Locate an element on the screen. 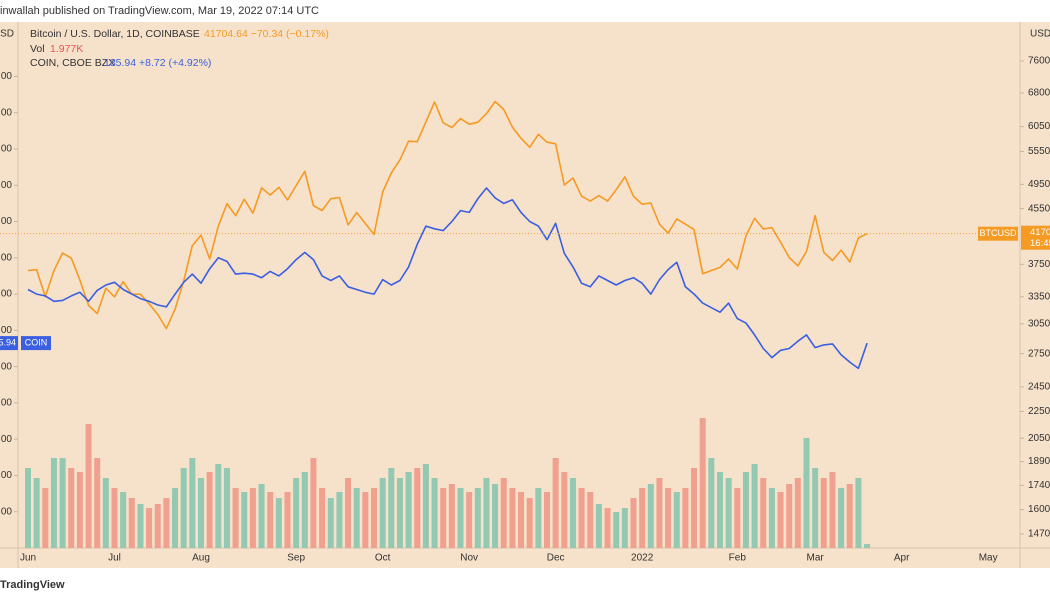 This screenshot has width=1050, height=600. y2-tick-label: 33500 is located at coordinates (1039, 296).